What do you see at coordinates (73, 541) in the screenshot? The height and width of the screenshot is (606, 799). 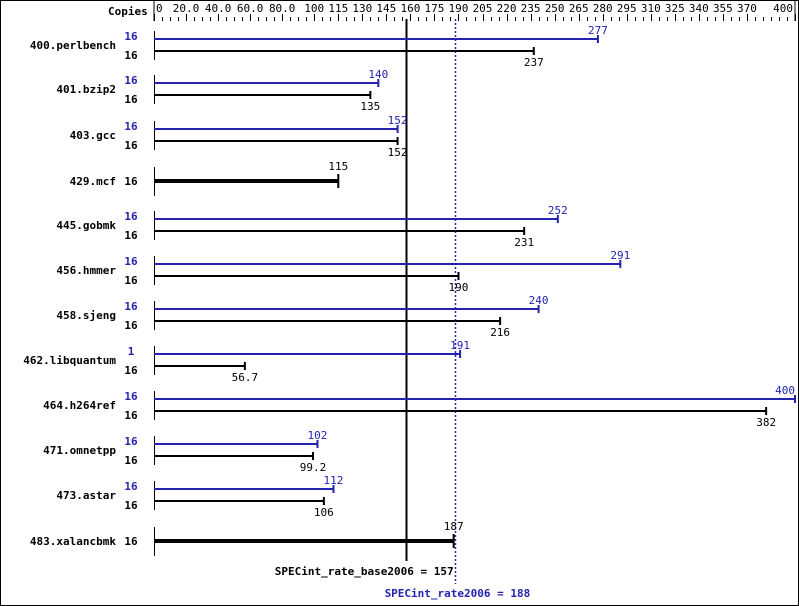 I see `benchmark-label: 483.xalancbmk` at bounding box center [73, 541].